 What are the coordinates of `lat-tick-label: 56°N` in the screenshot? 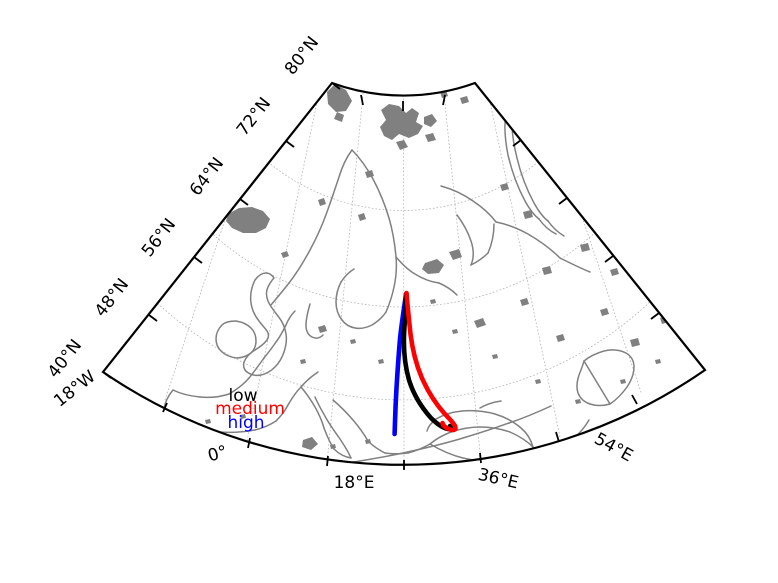 It's located at (159, 238).